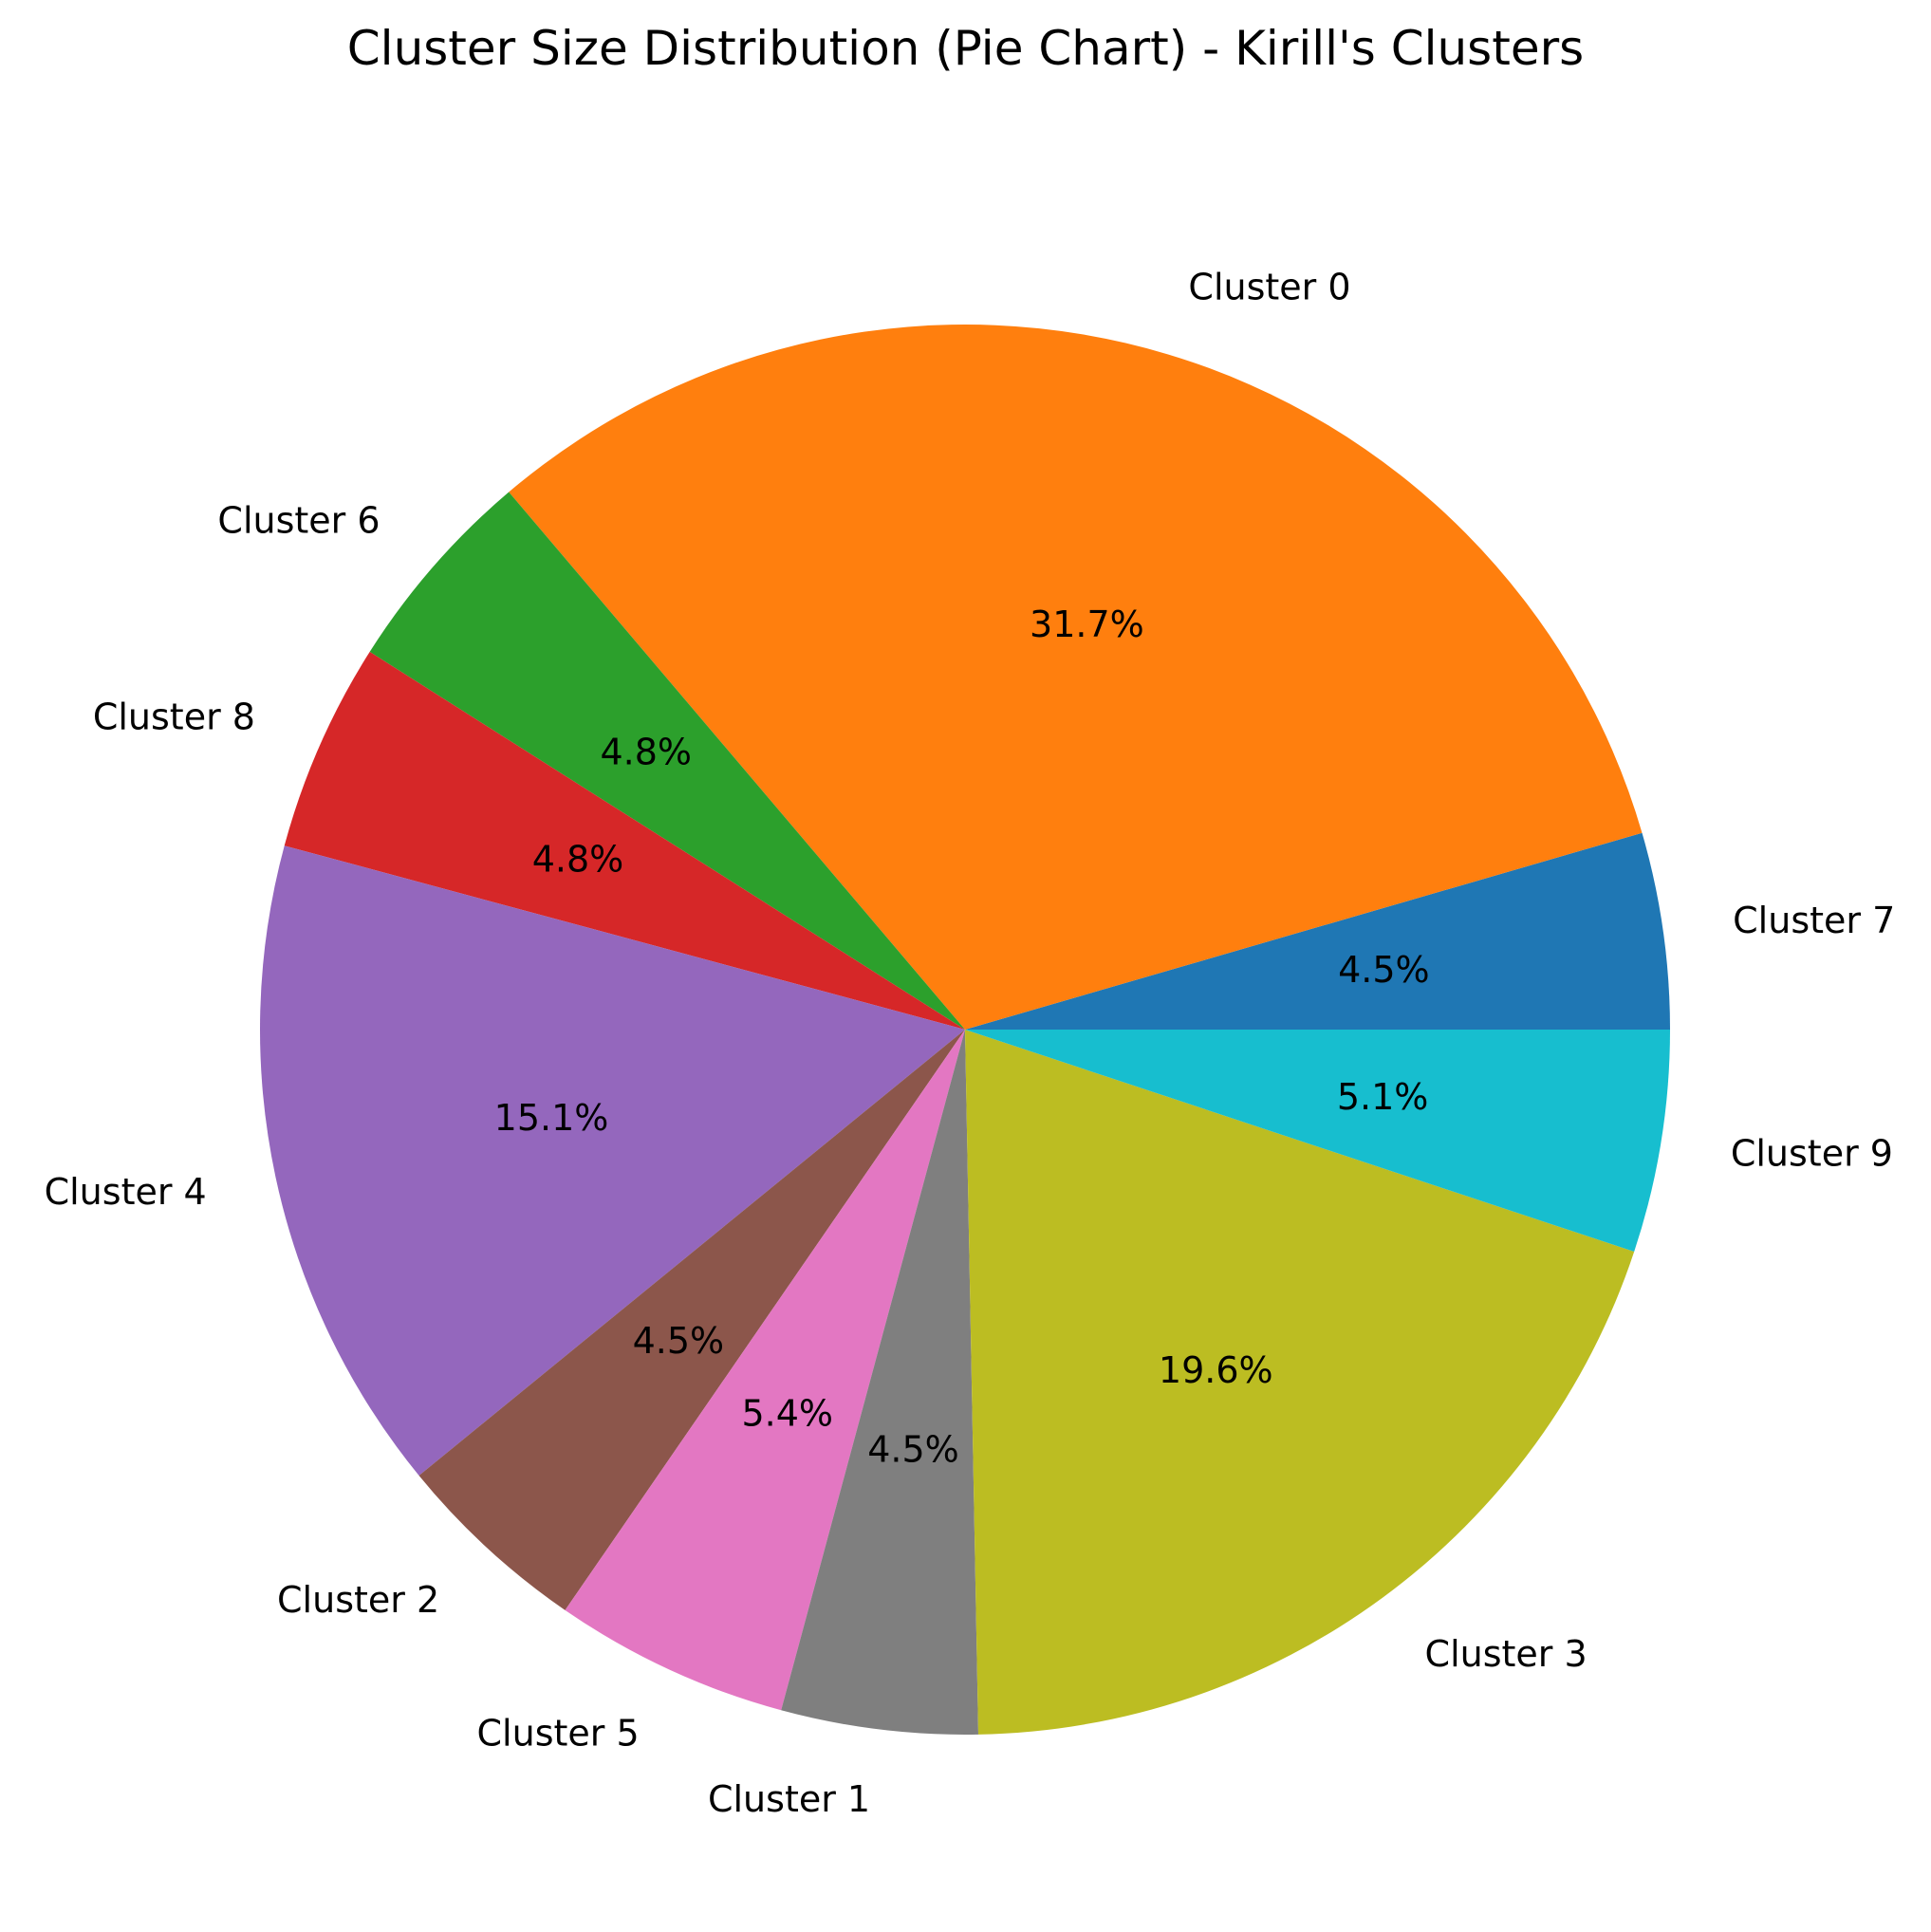 Image resolution: width=1931 pixels, height=1932 pixels. I want to click on slice-label: Cluster 6, so click(298, 520).